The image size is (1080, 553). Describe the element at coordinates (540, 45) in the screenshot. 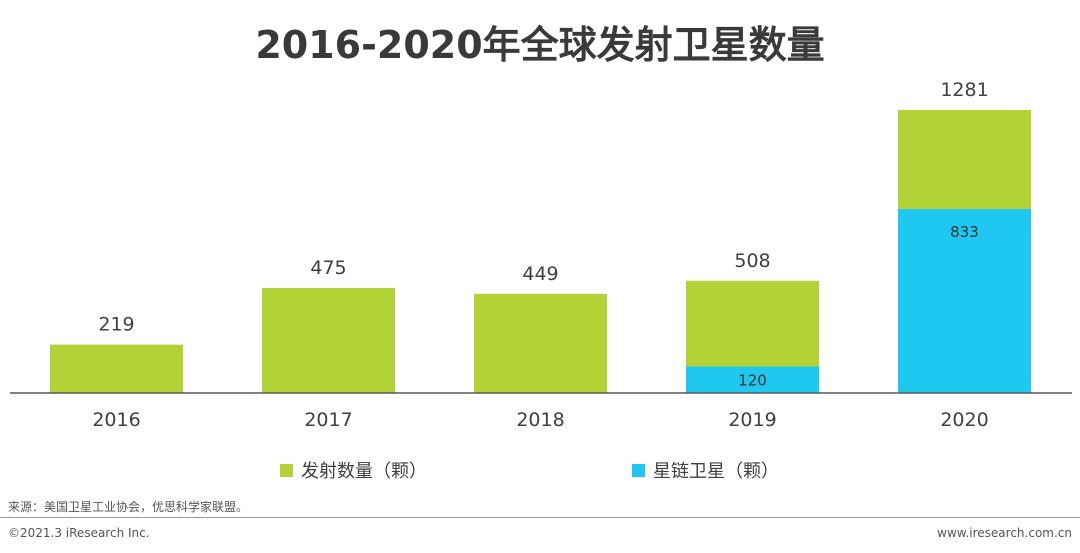

I see `chart-title: 2016-2020年全球发射卫星数量` at that location.